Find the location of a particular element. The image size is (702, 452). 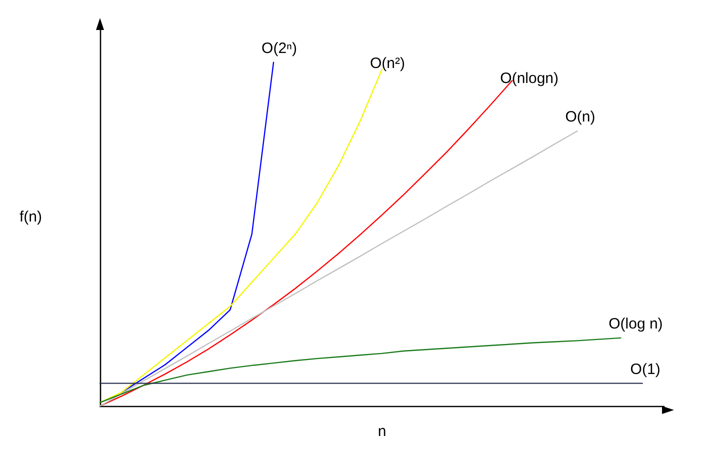

y-axis-title: f(n) is located at coordinates (31, 217).